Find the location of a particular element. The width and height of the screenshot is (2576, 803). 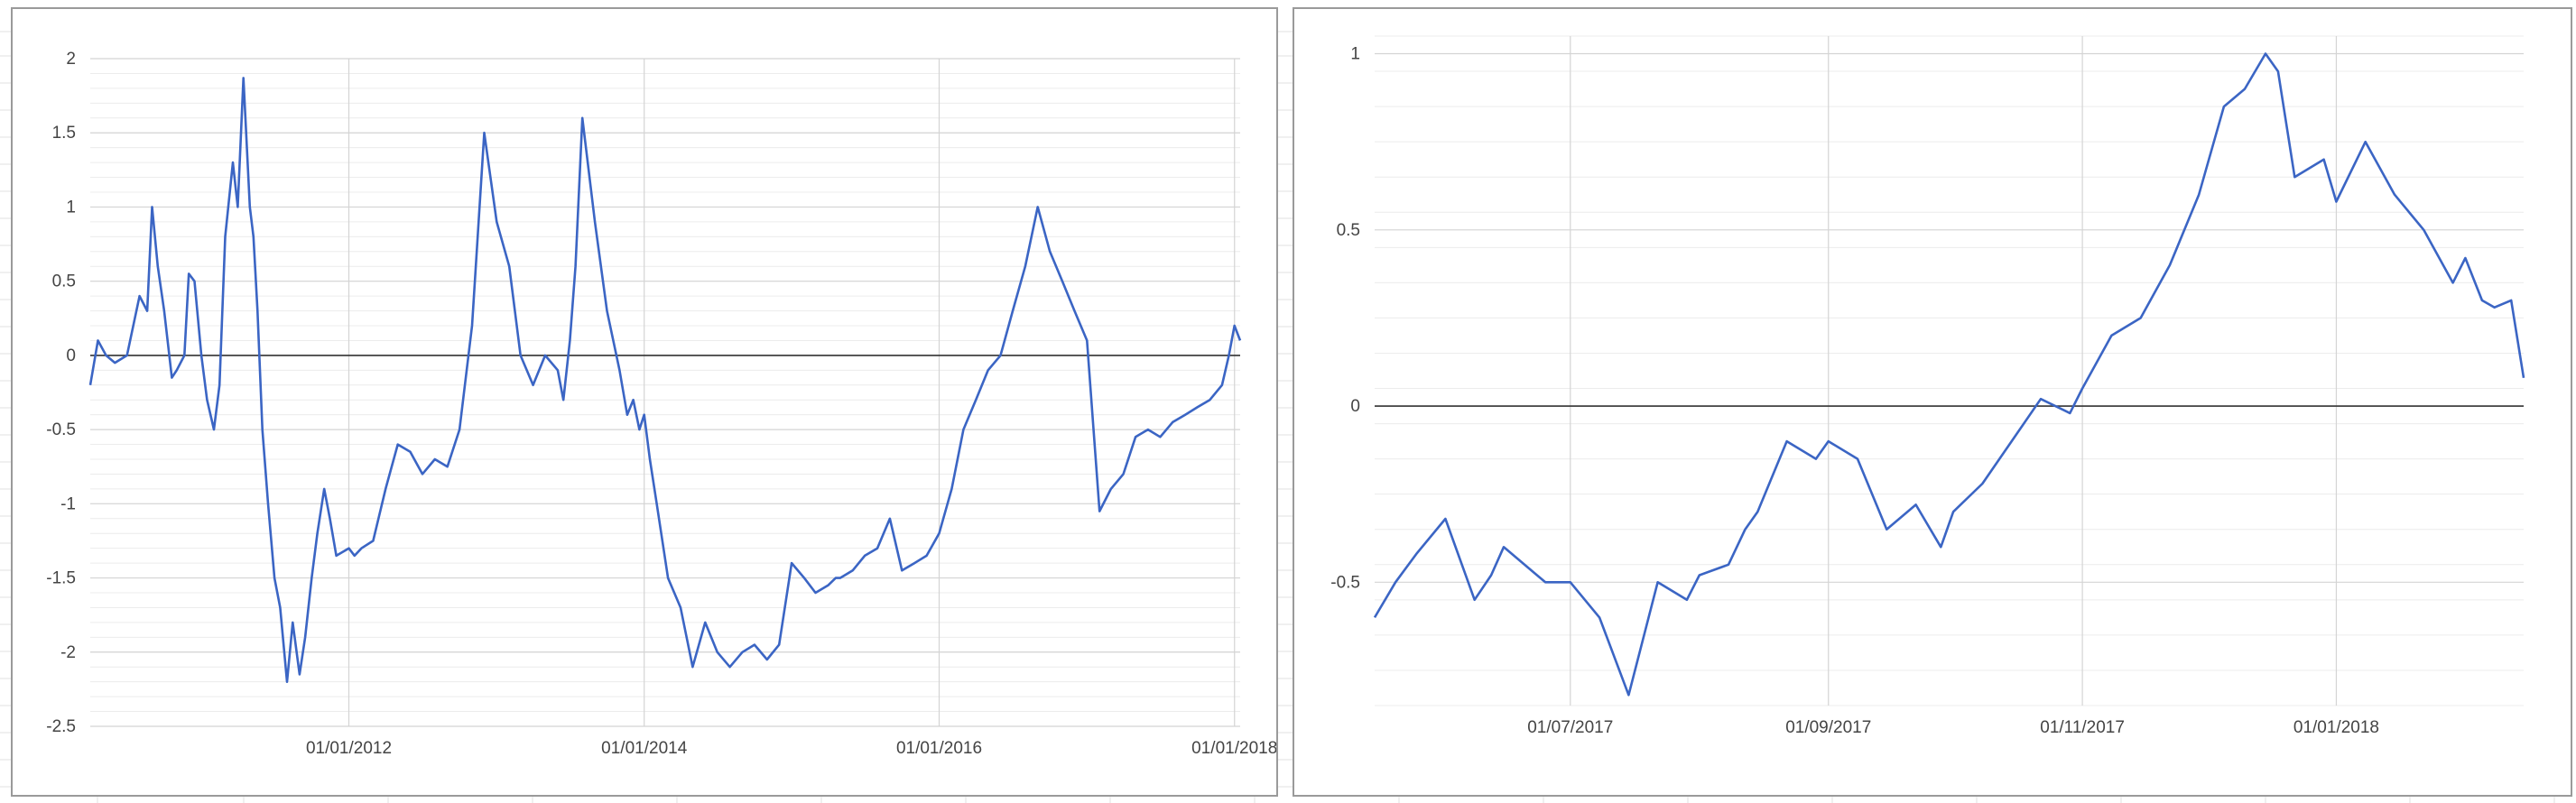

y-tick-label: 2 is located at coordinates (71, 59).